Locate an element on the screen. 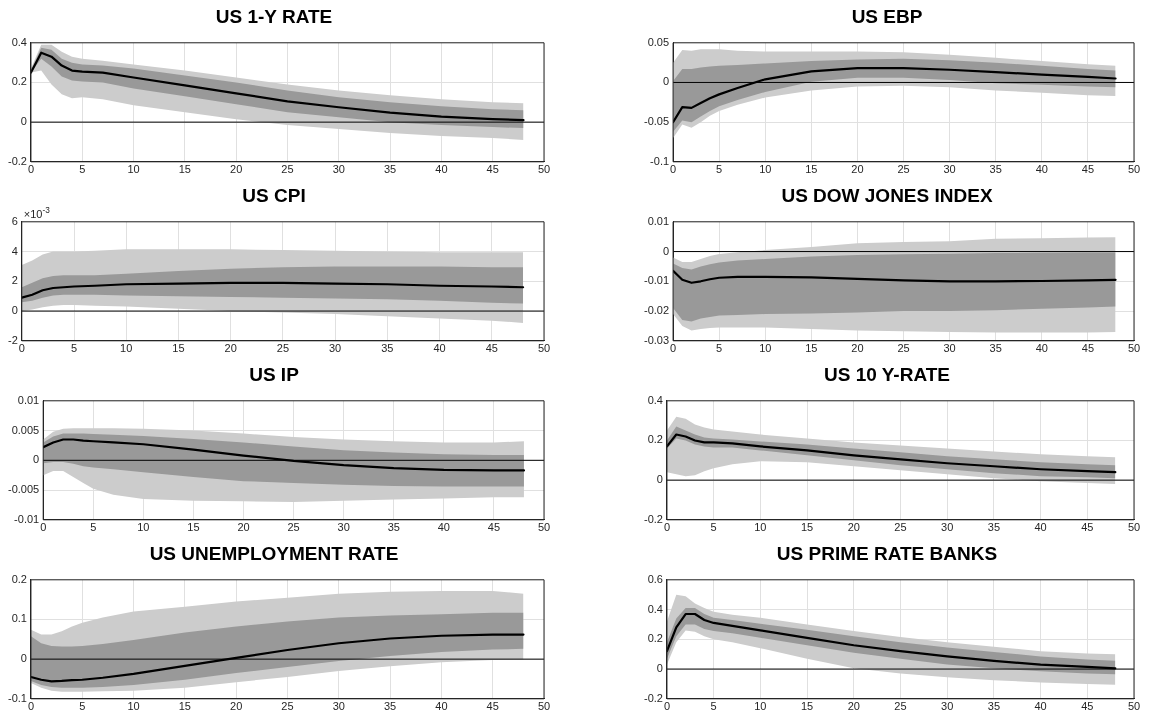  chart-title: US UNEMPLOYMENT RATE is located at coordinates (274, 553).